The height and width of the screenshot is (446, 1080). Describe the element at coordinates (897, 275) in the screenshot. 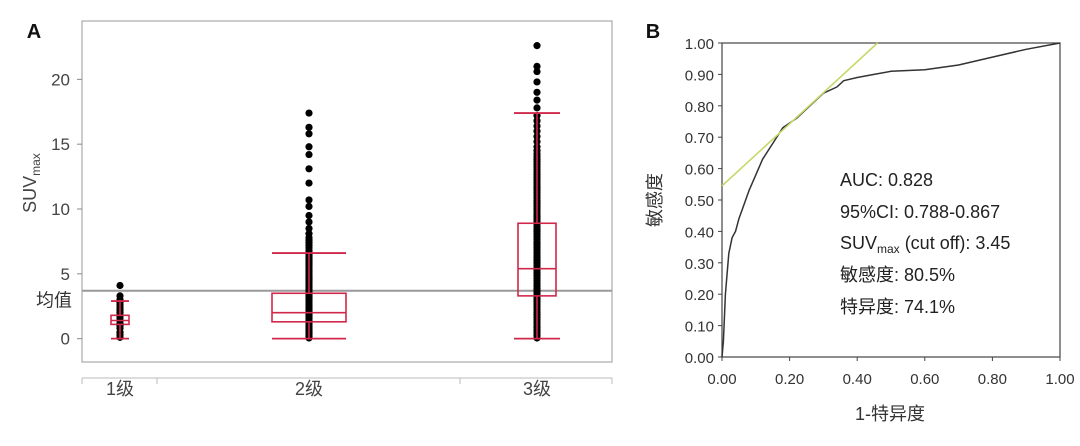

I see `annotation-text: 敏感度: 80.5%` at that location.